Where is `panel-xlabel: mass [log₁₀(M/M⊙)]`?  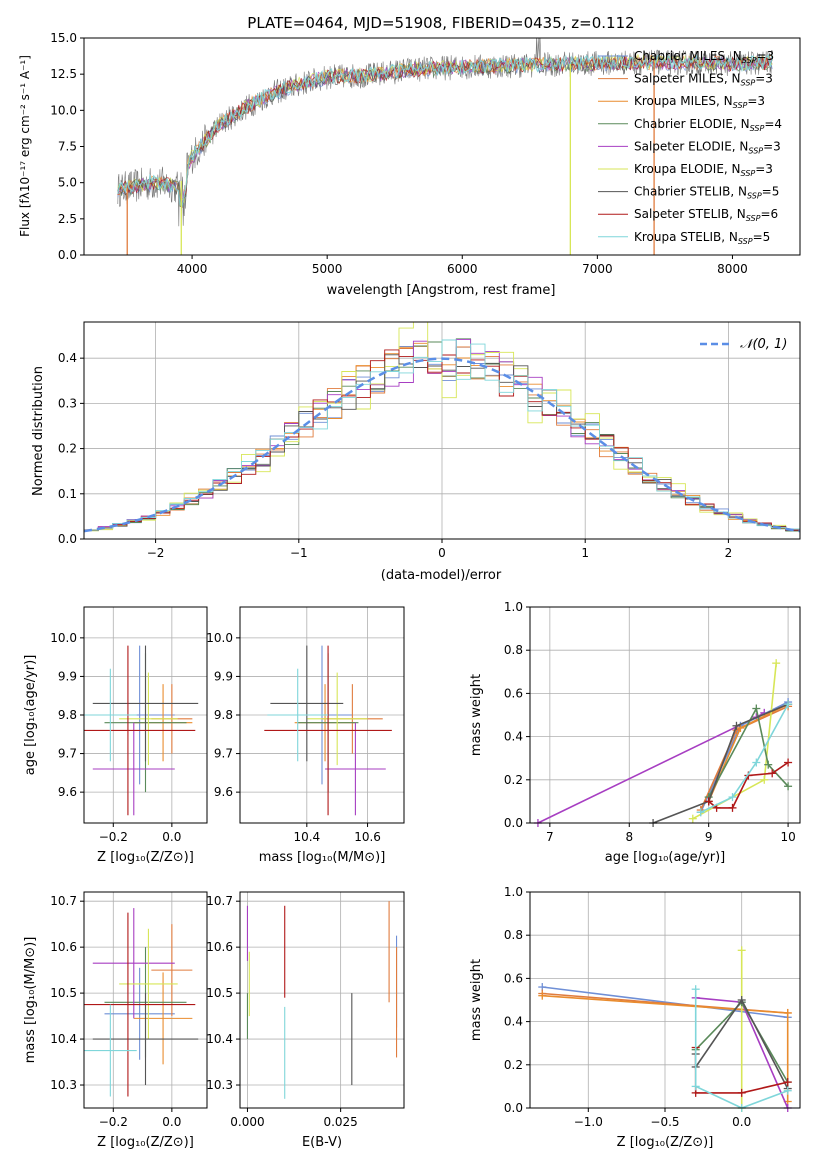
panel-xlabel: mass [log₁₀(M/M⊙)] is located at coordinates (322, 857).